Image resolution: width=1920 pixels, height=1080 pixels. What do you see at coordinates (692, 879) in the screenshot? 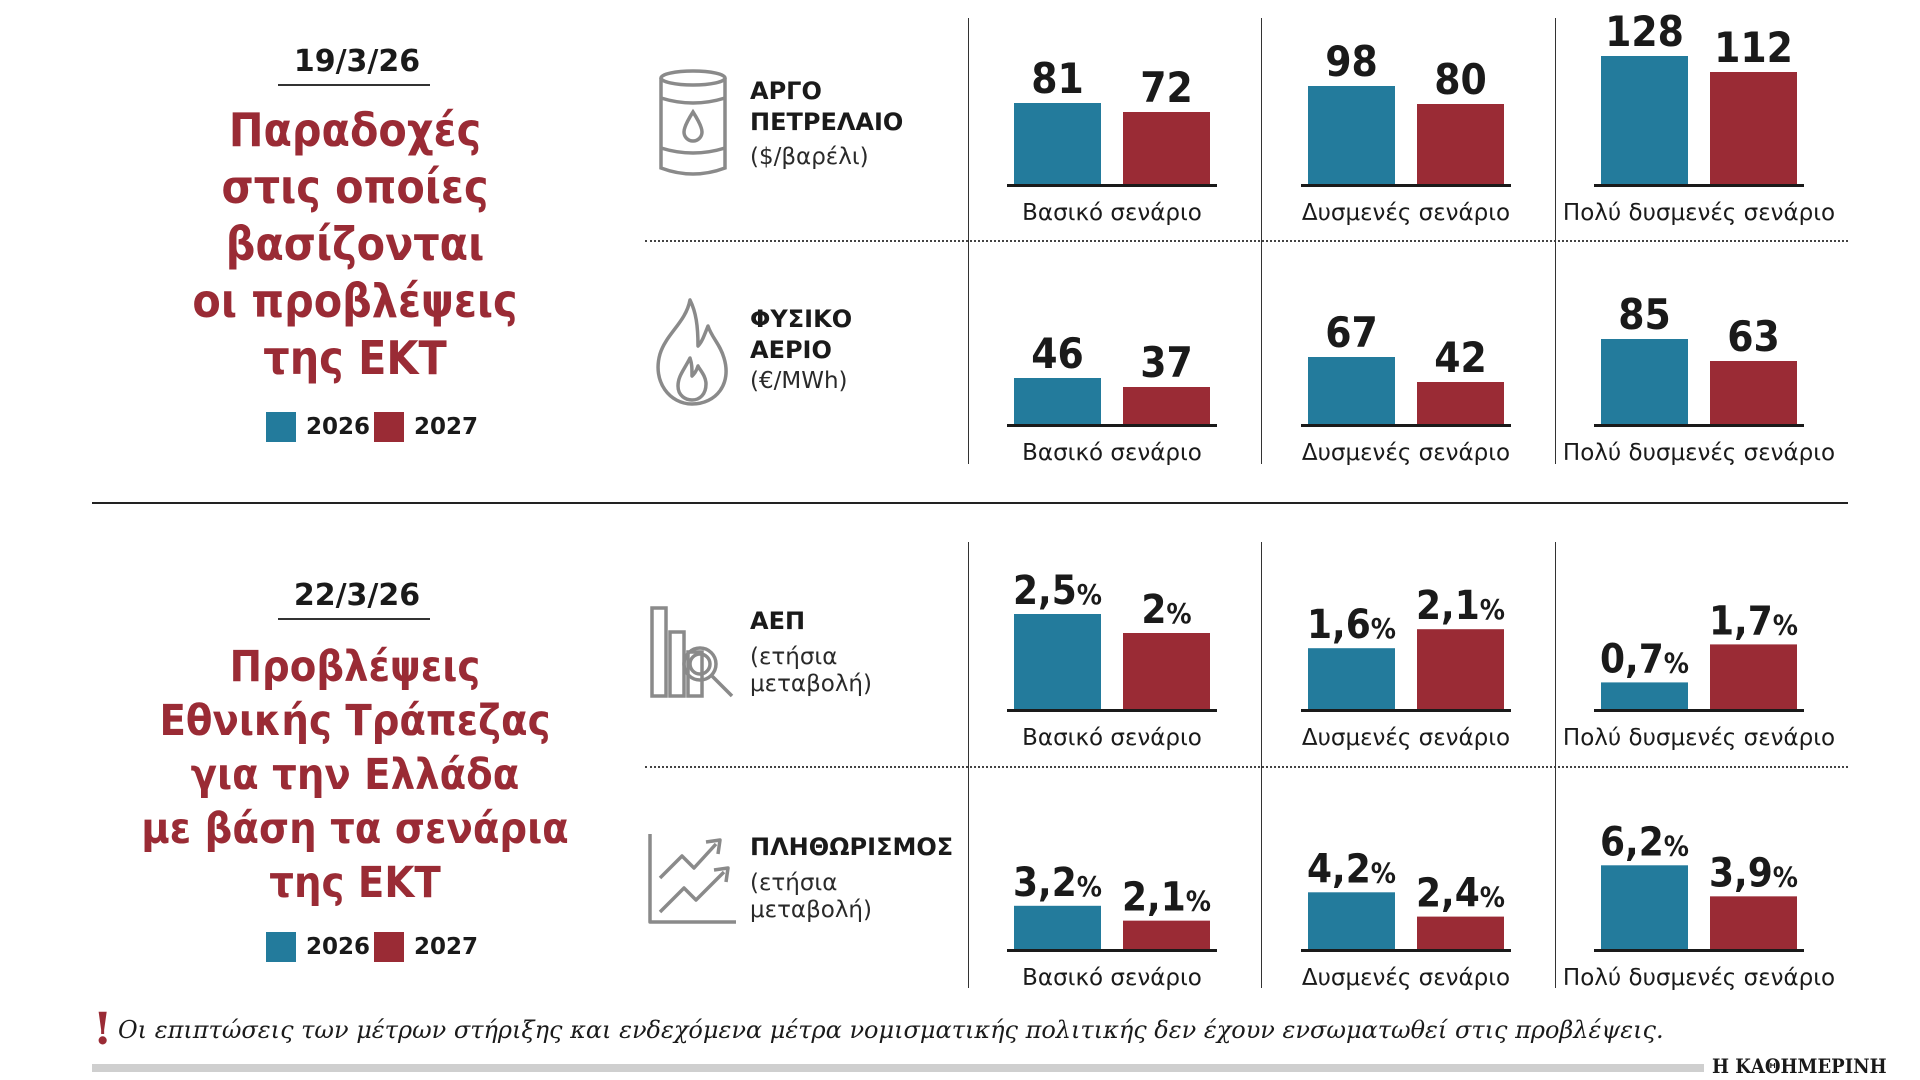
I see `trend-arrows-icon` at bounding box center [692, 879].